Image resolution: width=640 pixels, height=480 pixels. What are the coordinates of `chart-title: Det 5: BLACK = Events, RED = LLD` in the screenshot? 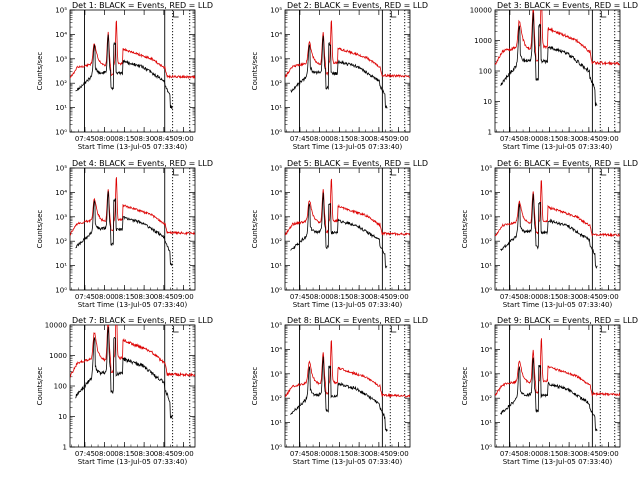 It's located at (357, 163).